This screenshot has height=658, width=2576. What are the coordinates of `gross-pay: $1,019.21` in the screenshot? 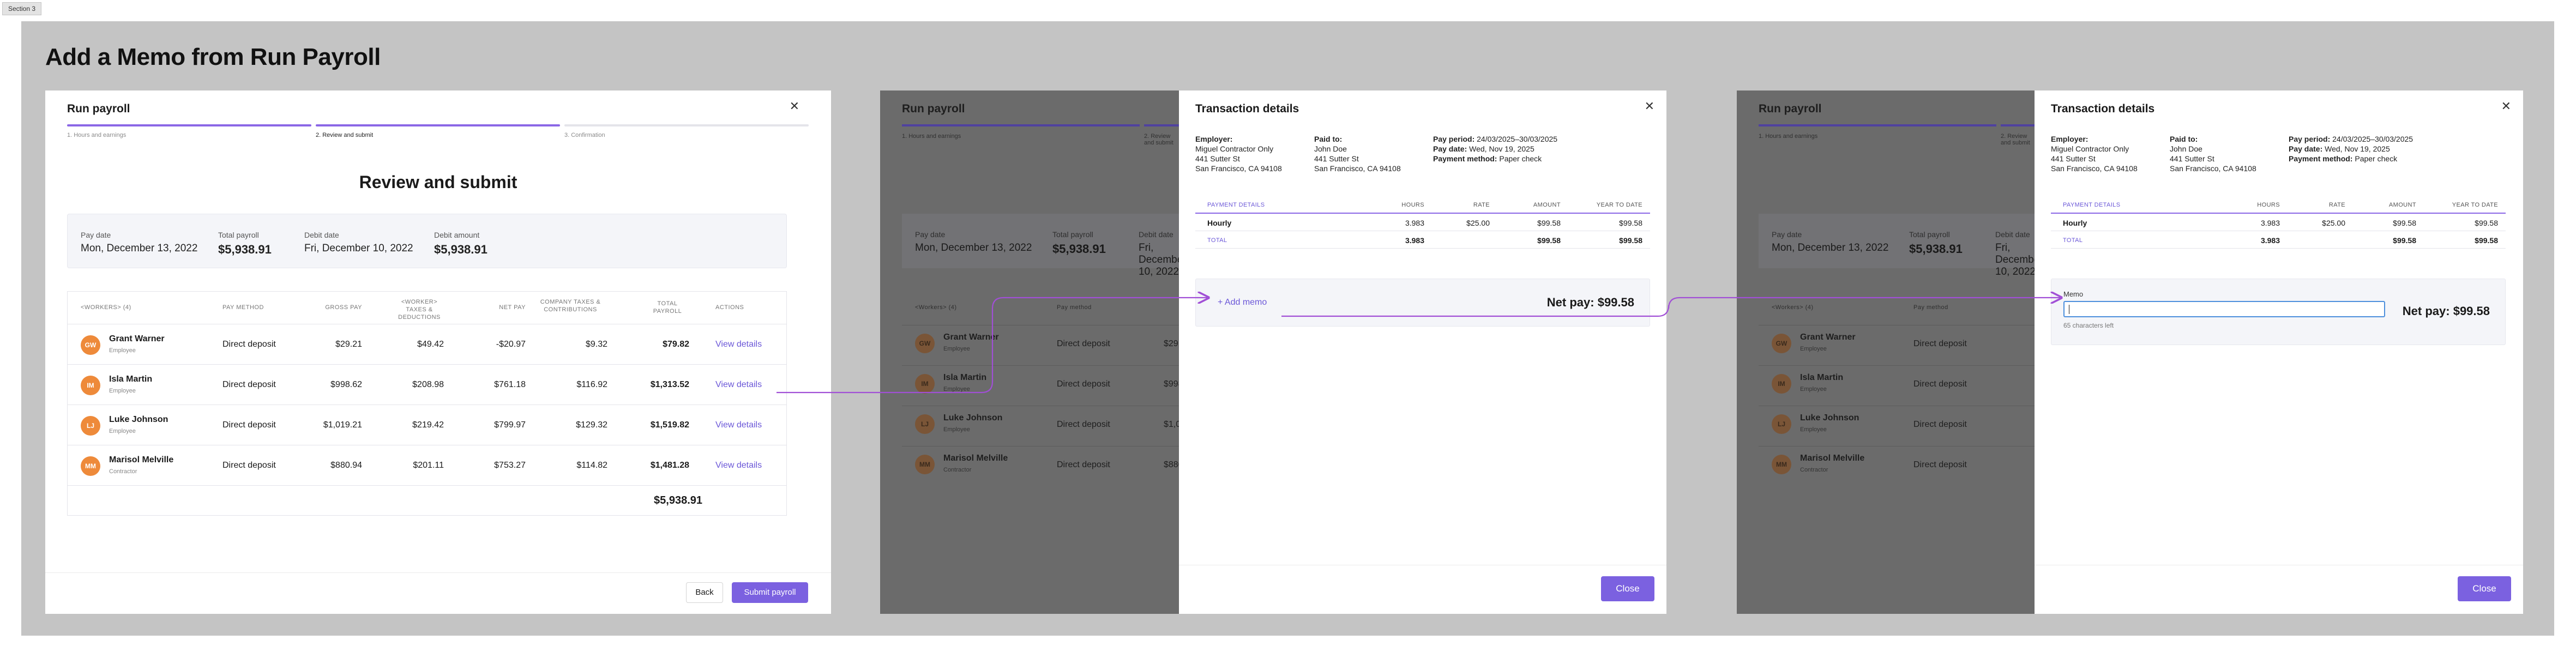 It's located at (342, 425).